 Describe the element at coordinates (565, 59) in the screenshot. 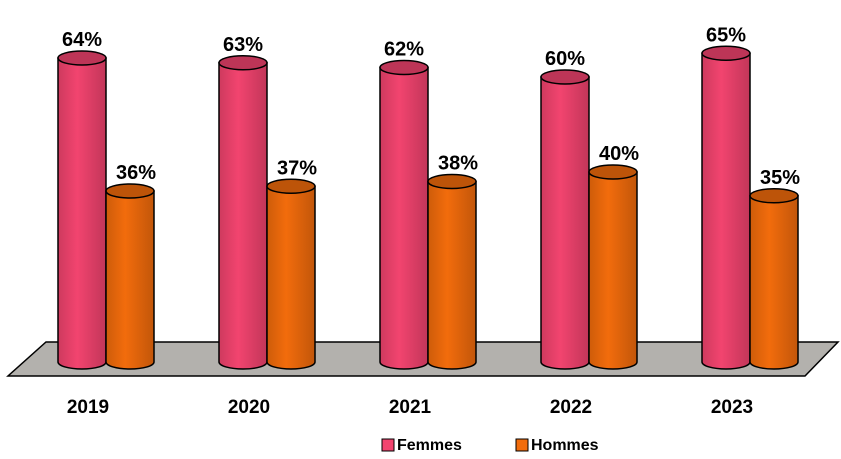

I see `data-label-femmes-2022: 60%` at that location.